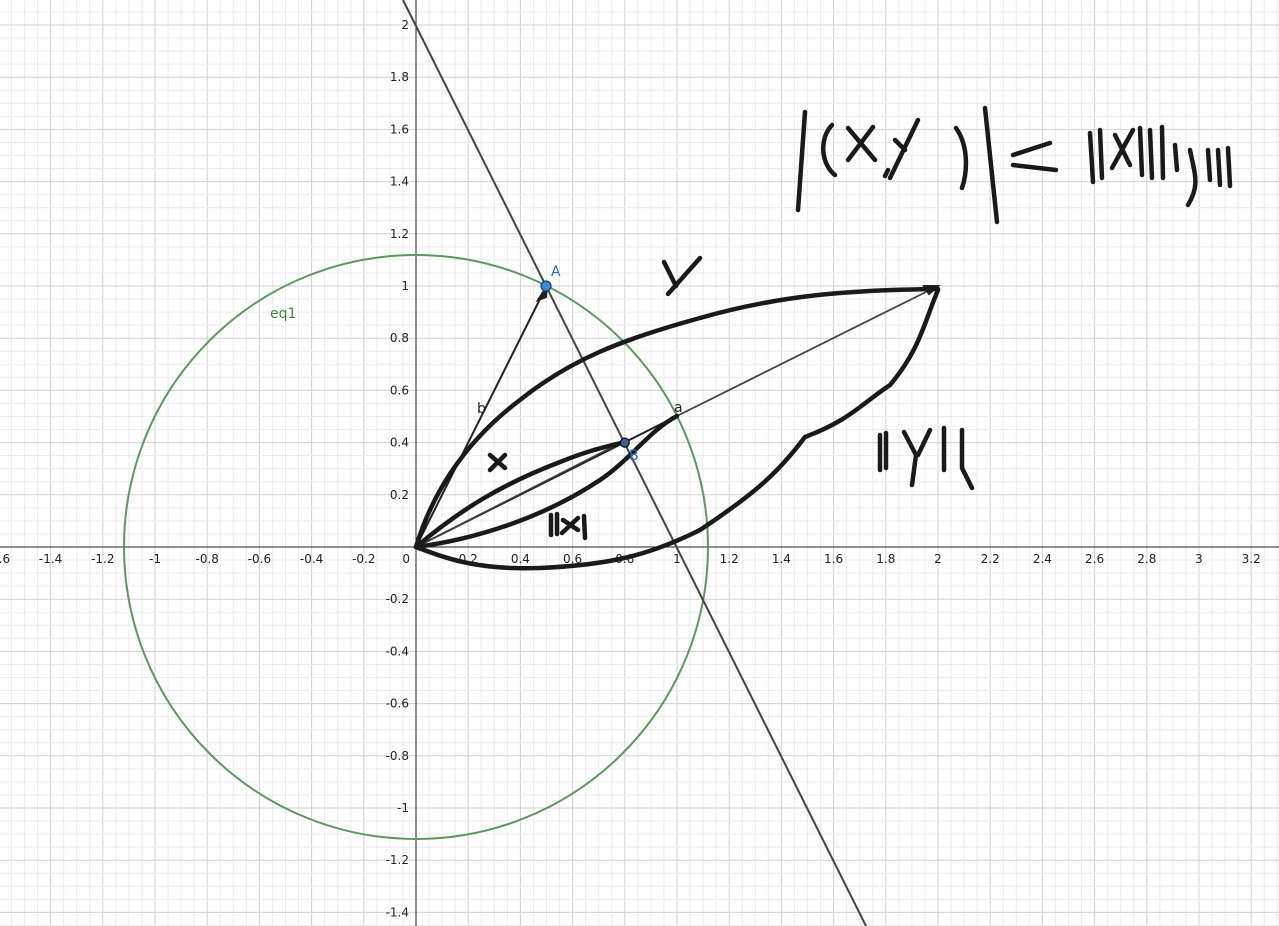  What do you see at coordinates (479, 420) in the screenshot?
I see `vector-b` at bounding box center [479, 420].